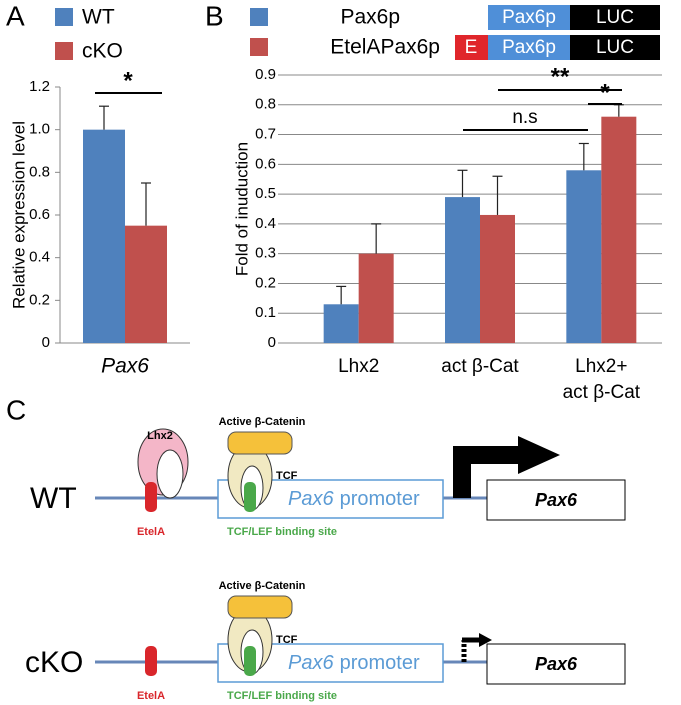 The width and height of the screenshot is (681, 705). I want to click on y-tick-label: 1.2, so click(39, 86).